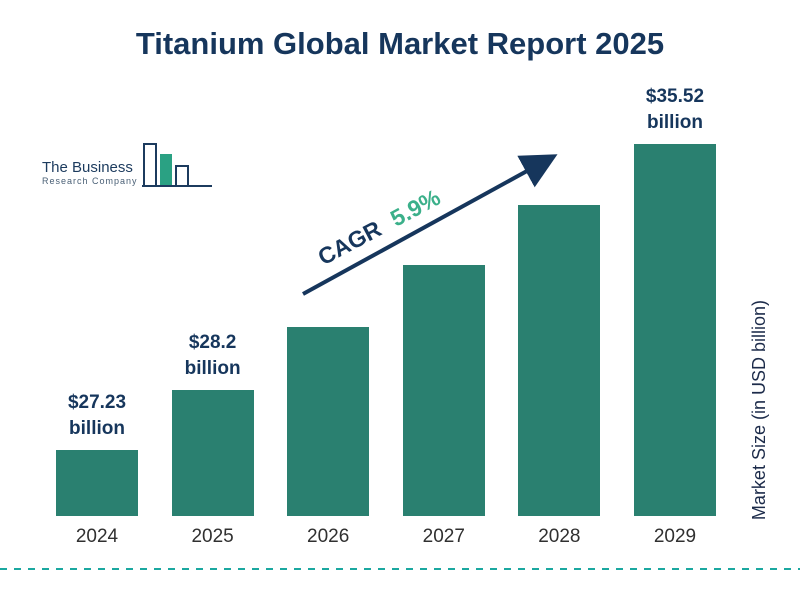 The width and height of the screenshot is (800, 600). Describe the element at coordinates (176, 165) in the screenshot. I see `logo-bar-chart-icon` at that location.